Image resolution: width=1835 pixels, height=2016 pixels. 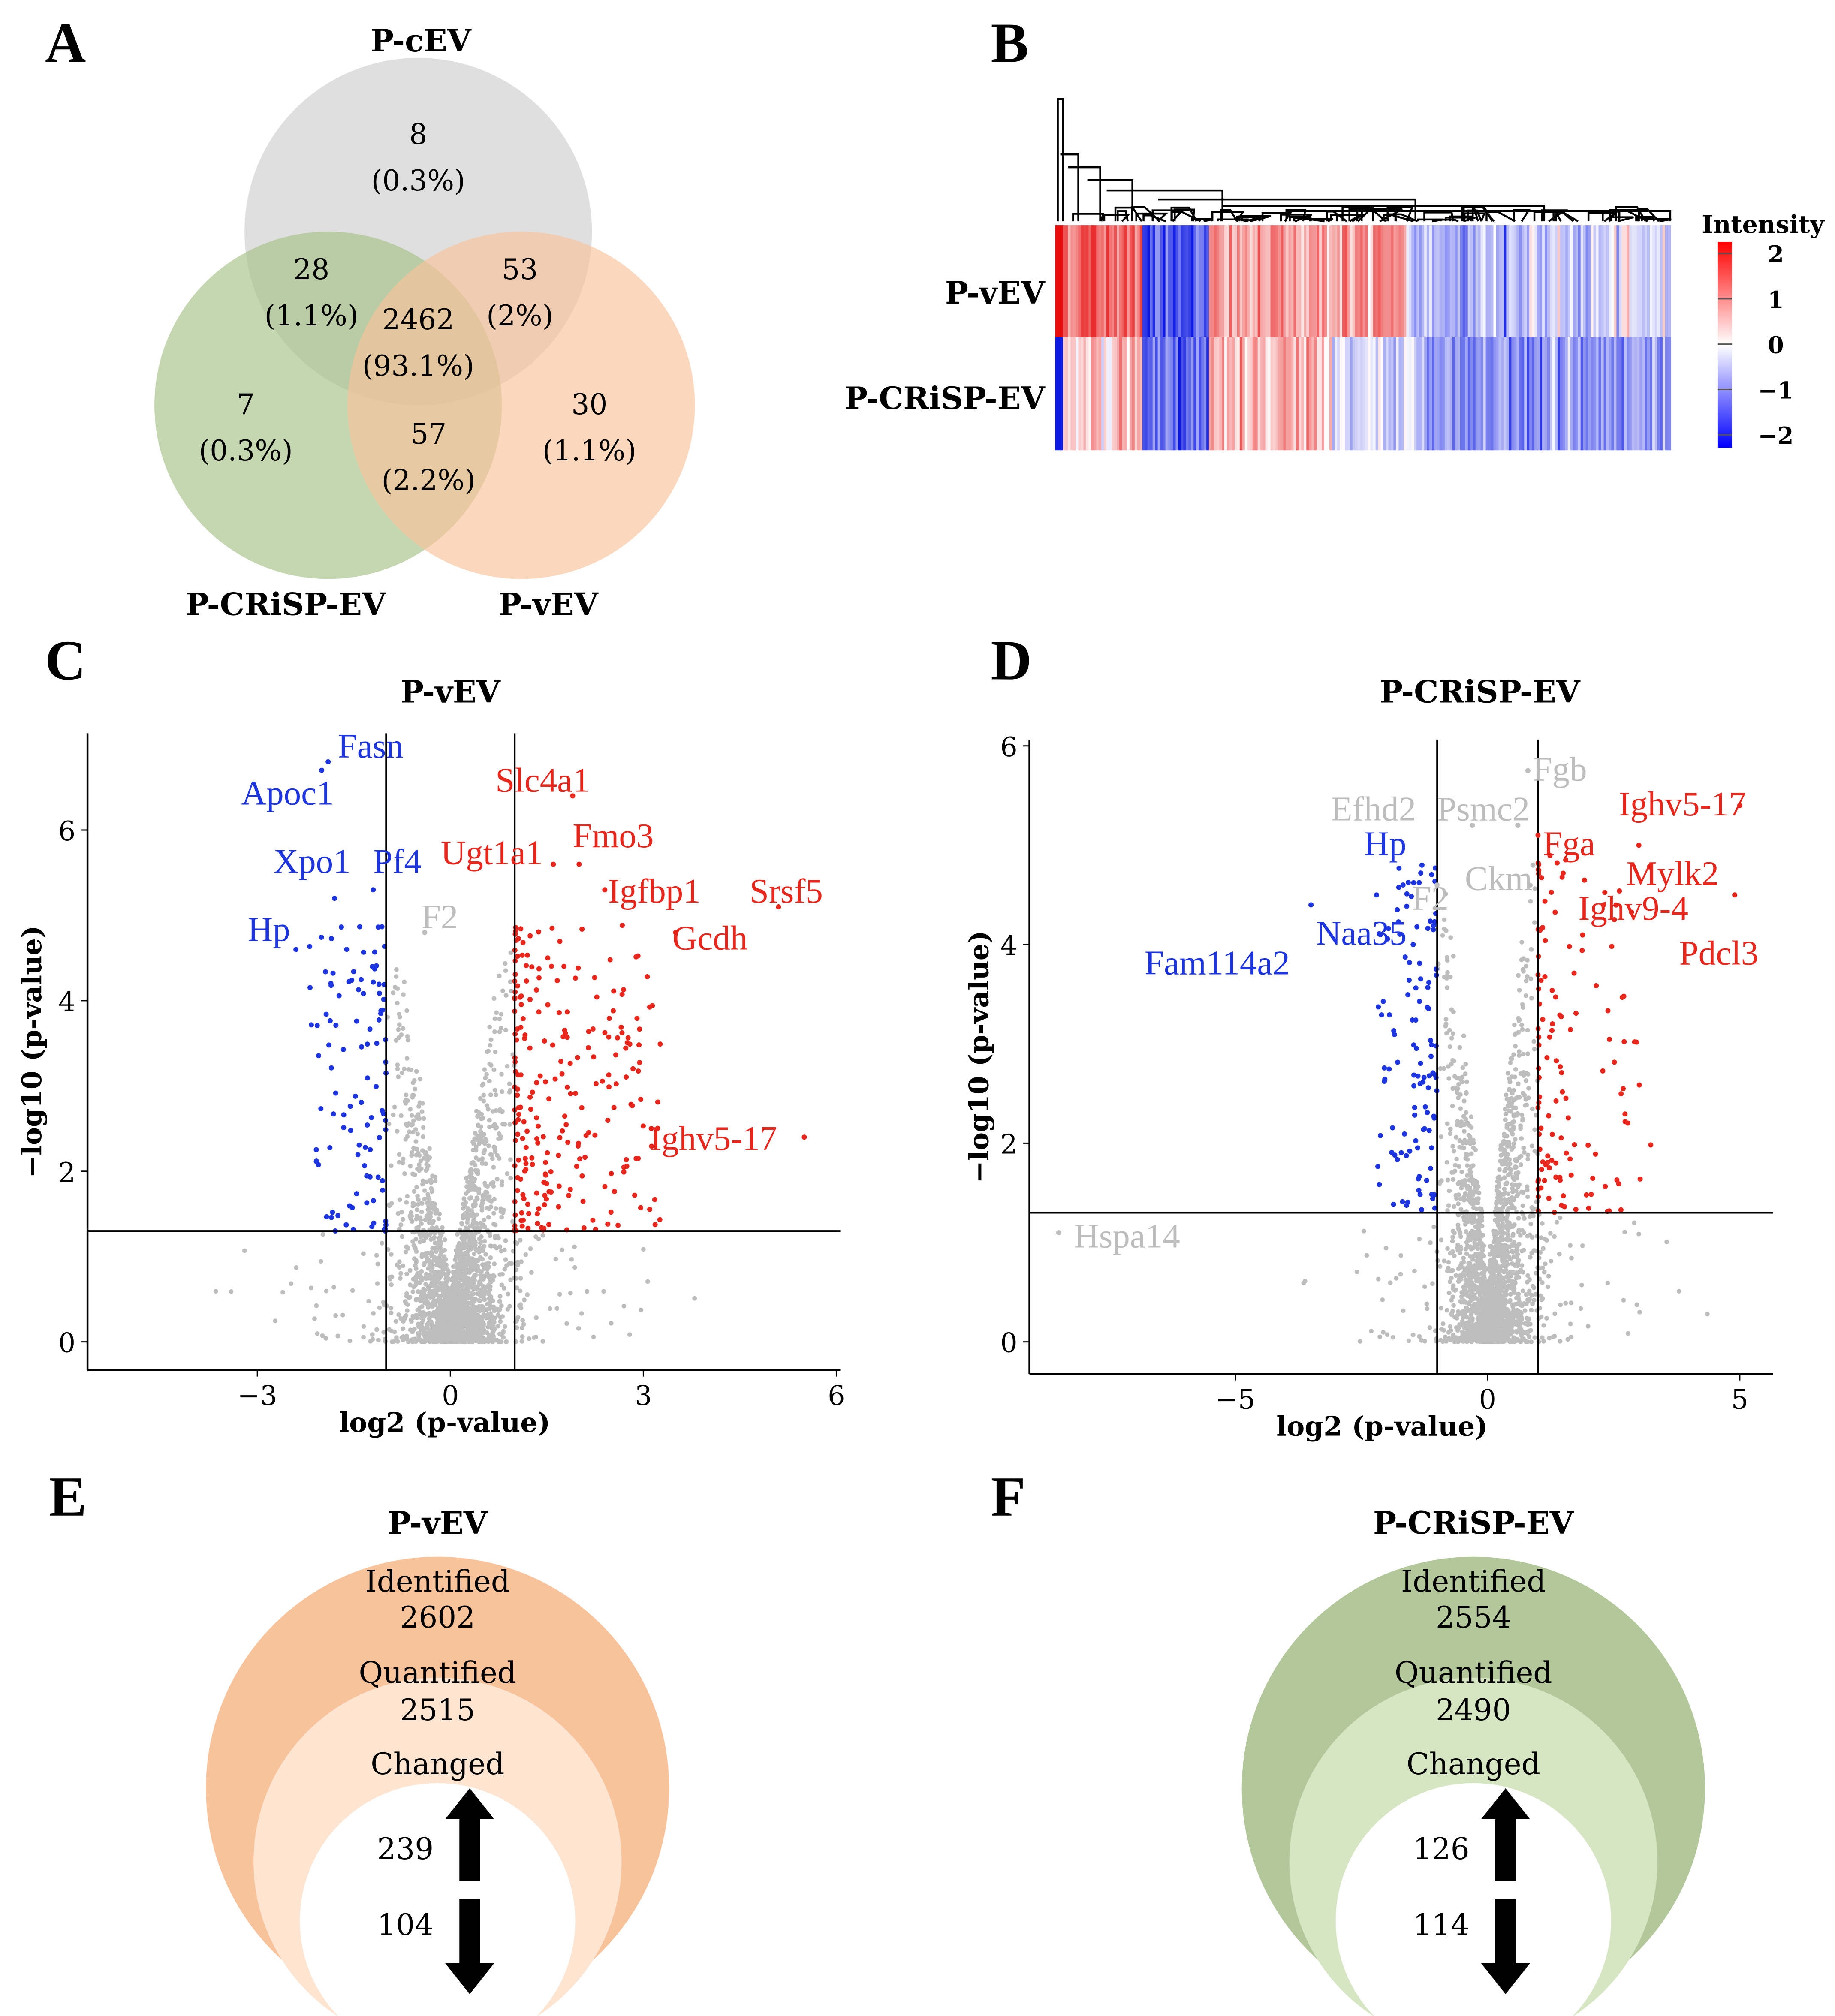 What do you see at coordinates (257, 1395) in the screenshot?
I see `x-tick-label: −3` at bounding box center [257, 1395].